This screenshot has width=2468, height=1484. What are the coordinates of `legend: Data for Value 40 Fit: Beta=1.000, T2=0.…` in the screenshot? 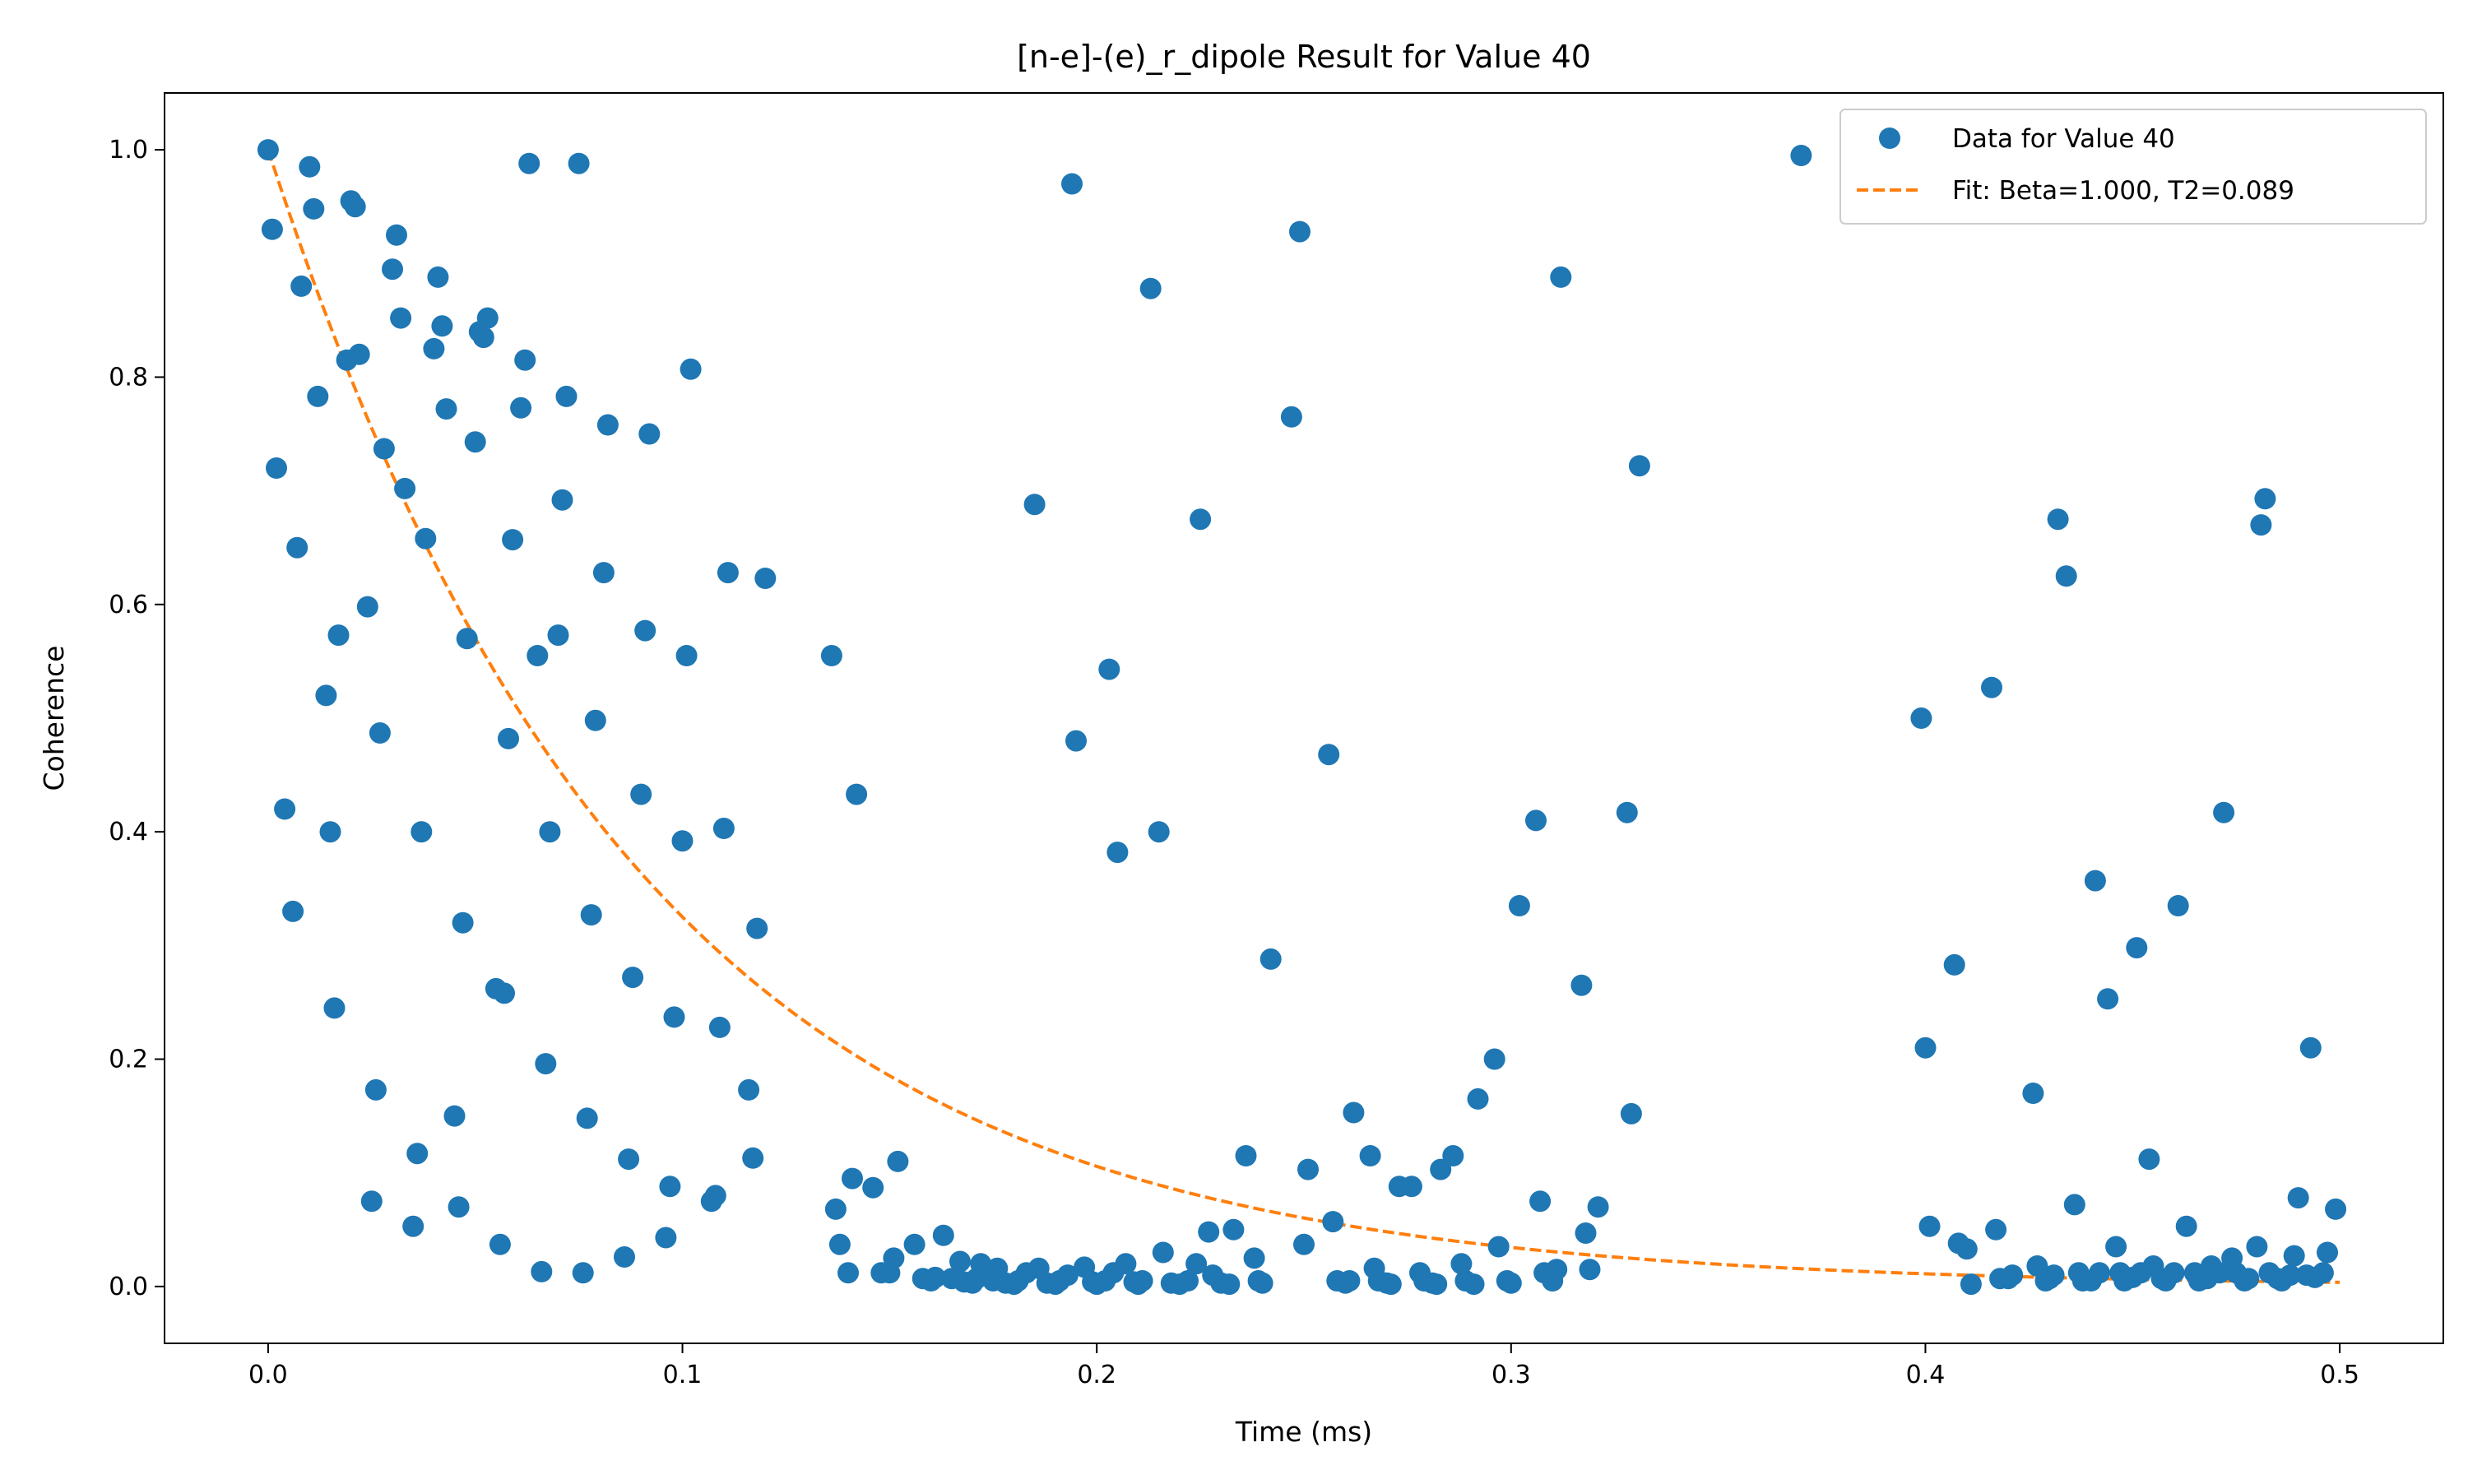 It's located at (2133, 167).